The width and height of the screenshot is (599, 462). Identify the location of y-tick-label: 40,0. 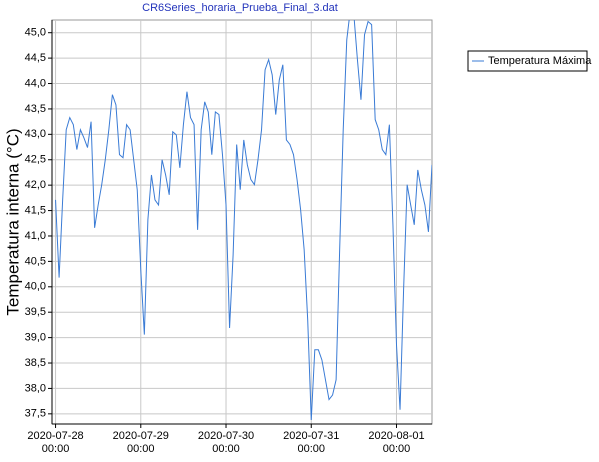
(35, 287).